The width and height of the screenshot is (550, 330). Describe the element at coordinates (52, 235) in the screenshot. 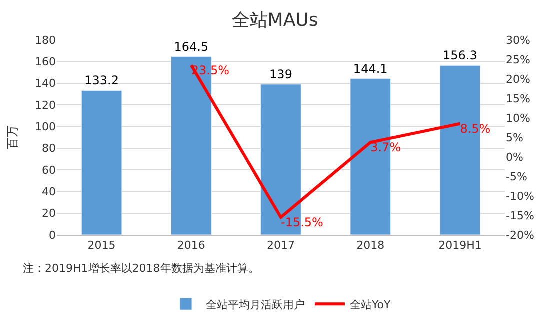

I see `y-tick-label: 0` at that location.